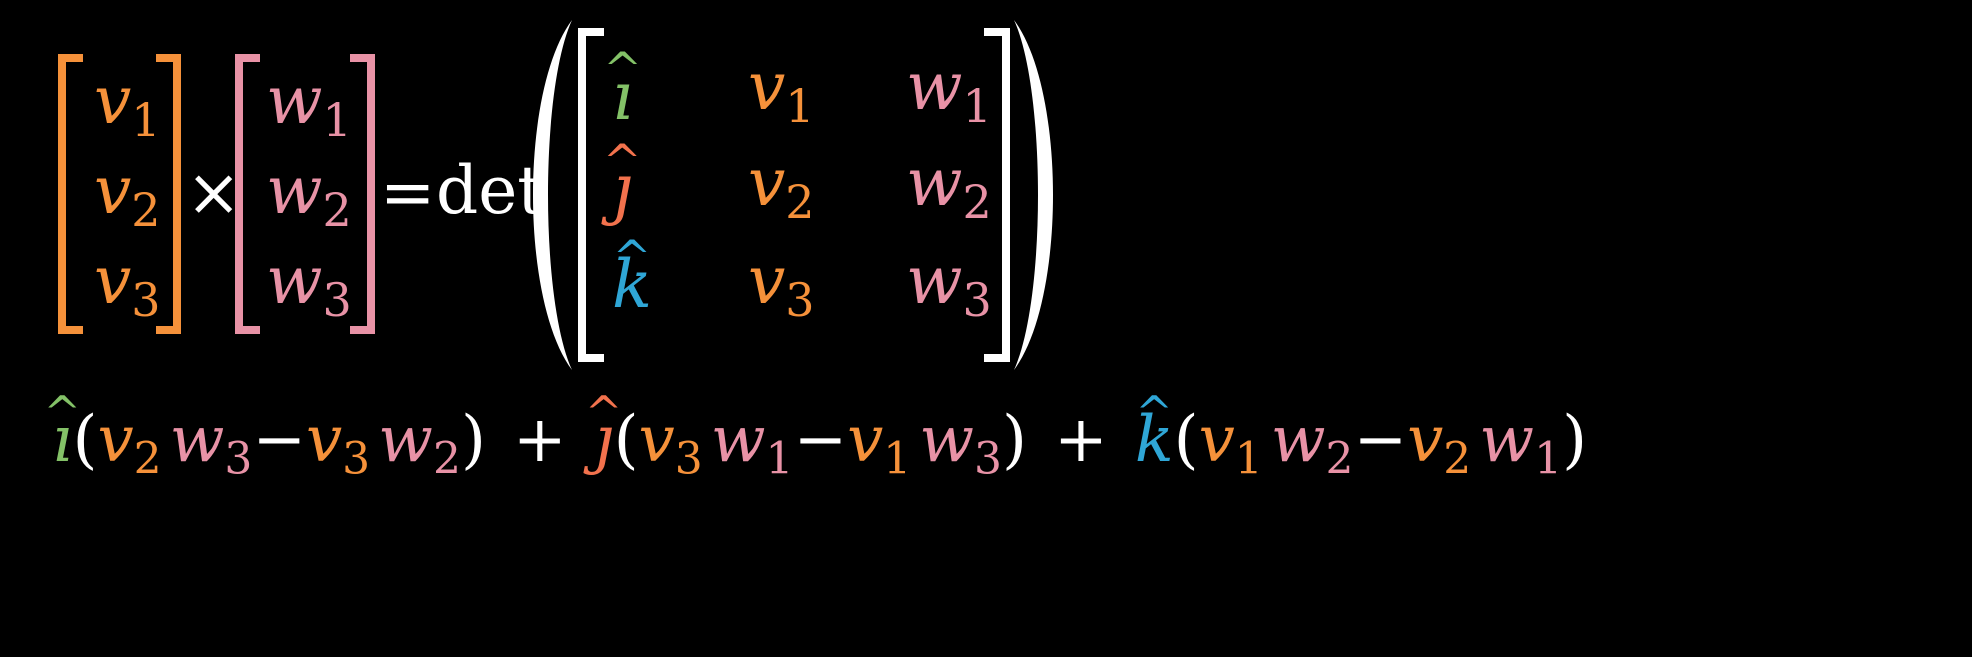 The height and width of the screenshot is (657, 1972). What do you see at coordinates (70, 194) in the screenshot?
I see `v-left-bracket` at bounding box center [70, 194].